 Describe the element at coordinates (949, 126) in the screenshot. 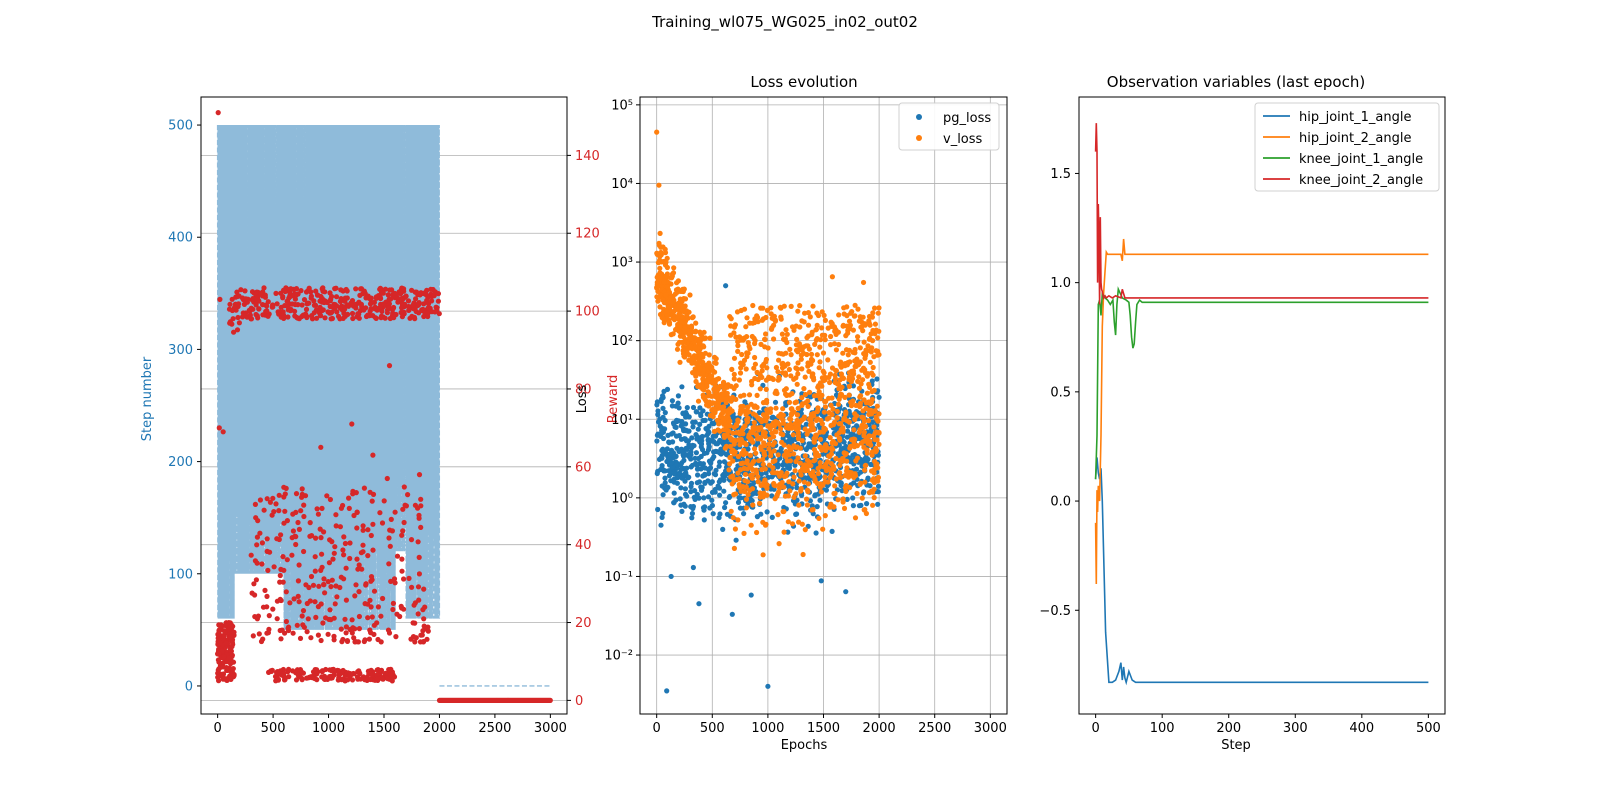

I see `p2-legend-box` at that location.